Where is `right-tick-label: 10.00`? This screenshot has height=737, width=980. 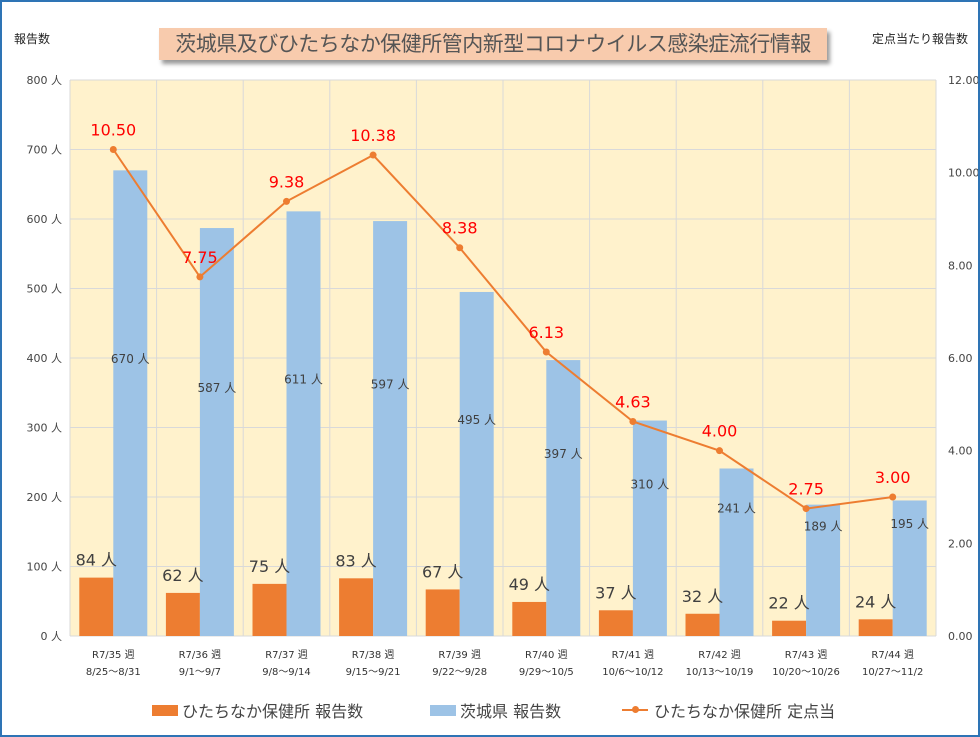
right-tick-label: 10.00 is located at coordinates (963, 173).